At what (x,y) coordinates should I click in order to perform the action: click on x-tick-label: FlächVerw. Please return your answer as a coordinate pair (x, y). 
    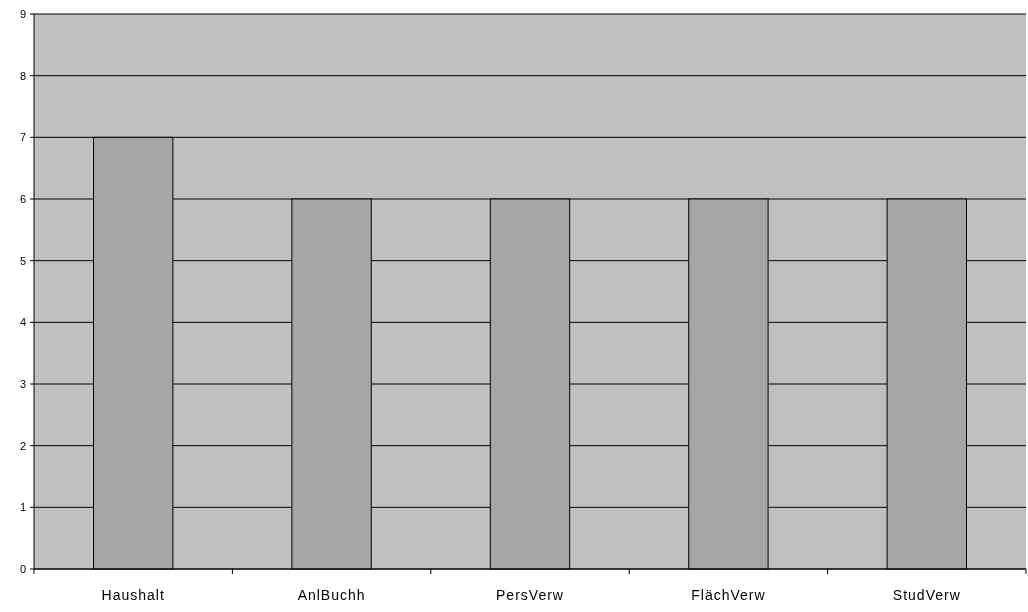
    Looking at the image, I should click on (728, 595).